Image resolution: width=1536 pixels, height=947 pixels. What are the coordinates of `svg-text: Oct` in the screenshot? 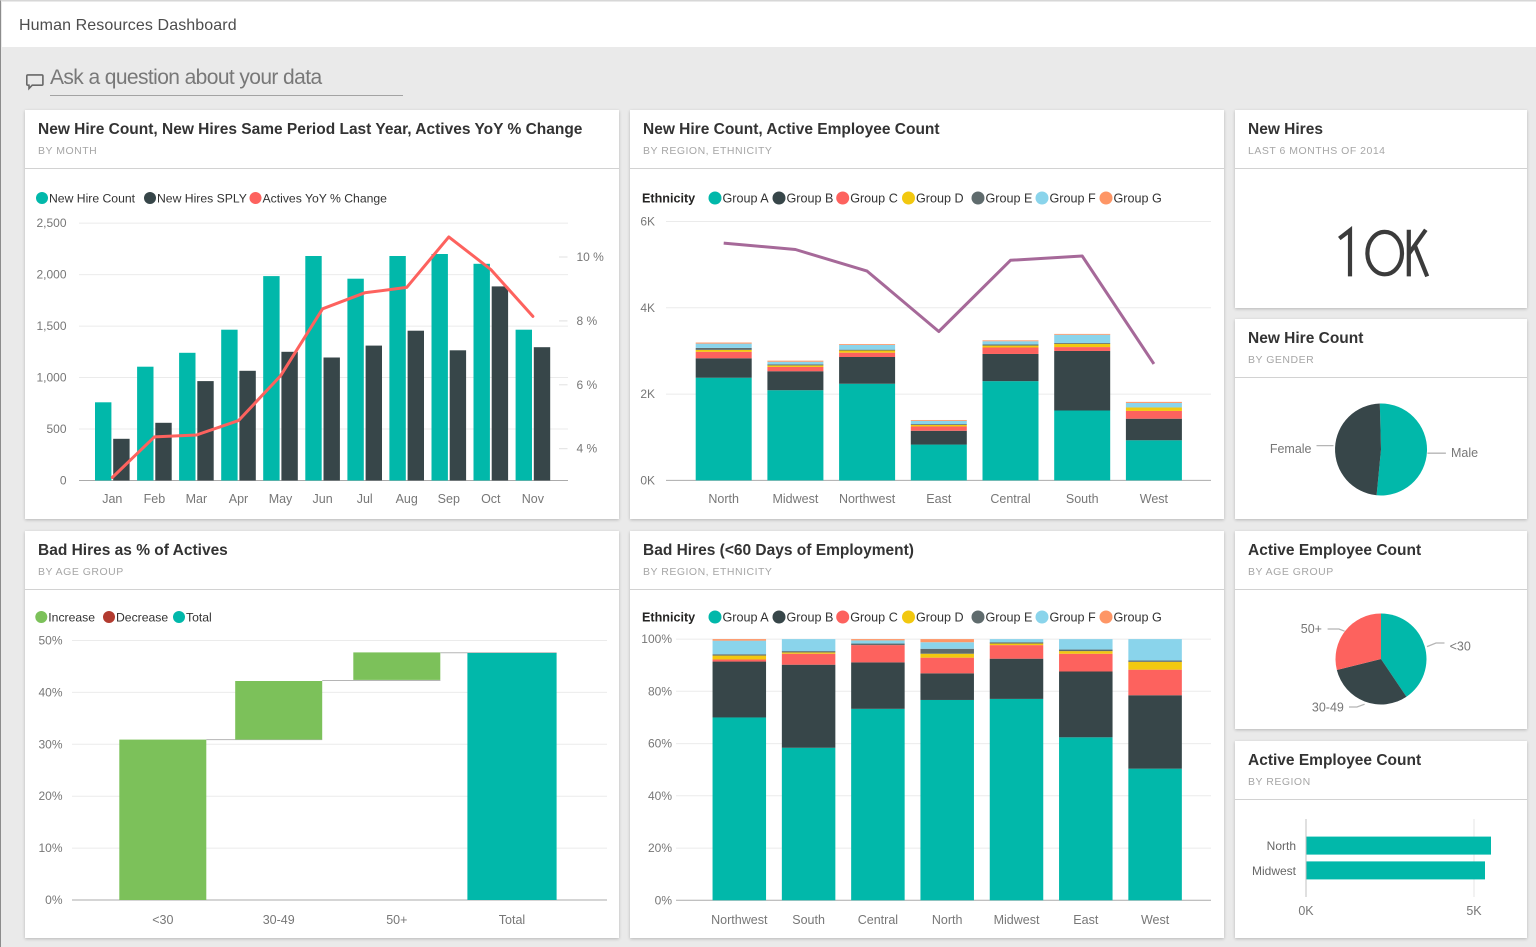 It's located at (491, 499).